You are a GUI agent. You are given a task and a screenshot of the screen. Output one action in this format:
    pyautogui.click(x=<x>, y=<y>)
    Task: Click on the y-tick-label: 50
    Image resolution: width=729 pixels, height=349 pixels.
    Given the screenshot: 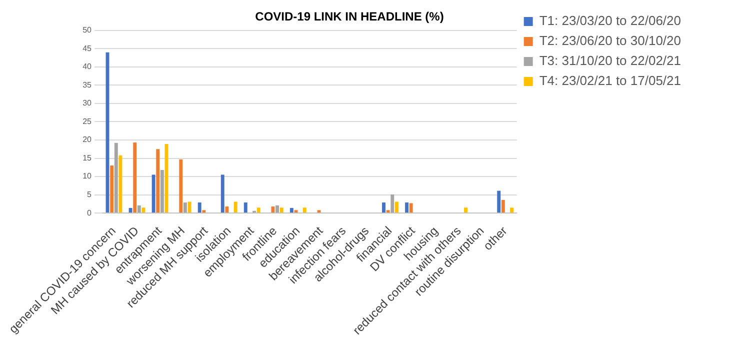 What is the action you would take?
    pyautogui.click(x=87, y=30)
    